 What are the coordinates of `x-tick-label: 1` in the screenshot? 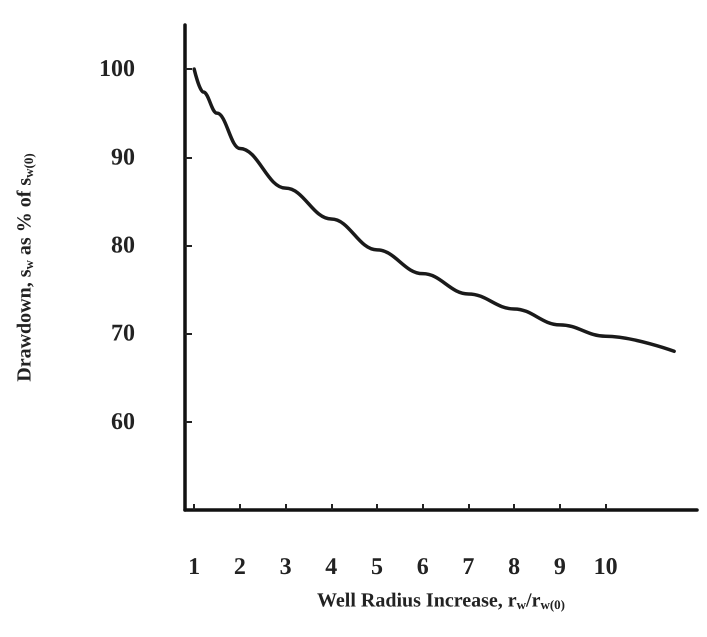 It's located at (194, 567).